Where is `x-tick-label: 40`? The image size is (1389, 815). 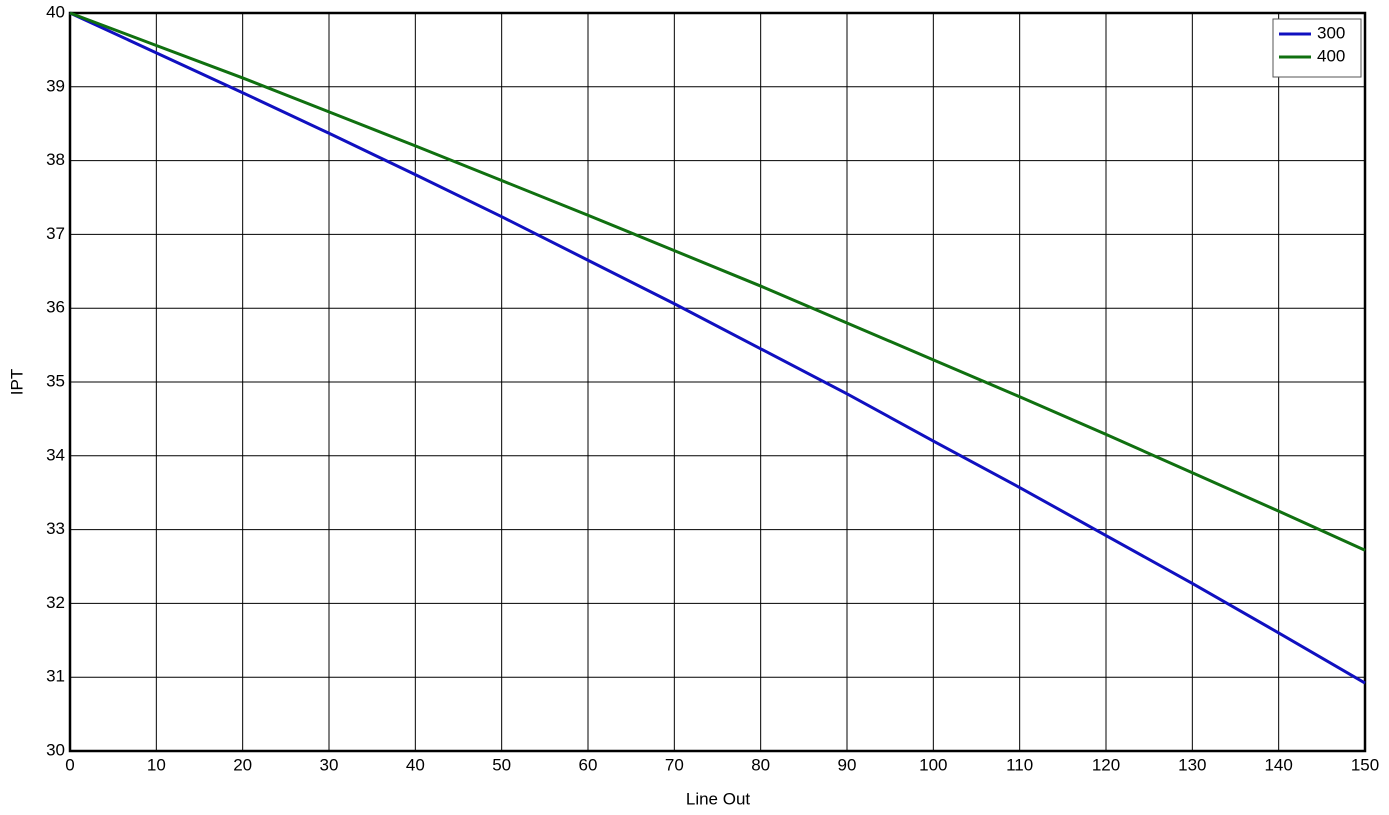 x-tick-label: 40 is located at coordinates (415, 764).